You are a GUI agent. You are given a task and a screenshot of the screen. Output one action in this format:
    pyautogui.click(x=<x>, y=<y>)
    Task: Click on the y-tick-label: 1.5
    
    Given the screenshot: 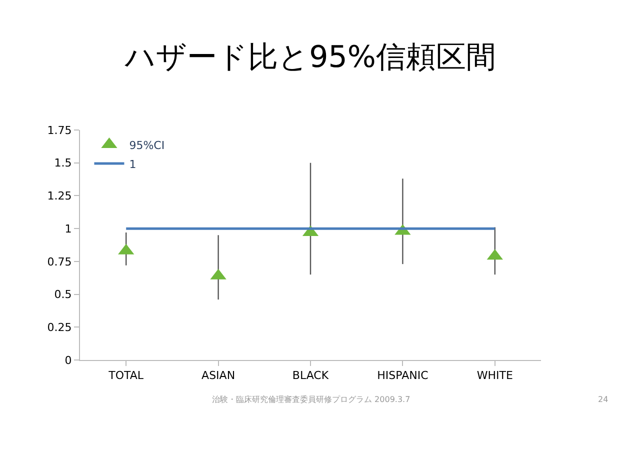 What is the action you would take?
    pyautogui.click(x=63, y=163)
    